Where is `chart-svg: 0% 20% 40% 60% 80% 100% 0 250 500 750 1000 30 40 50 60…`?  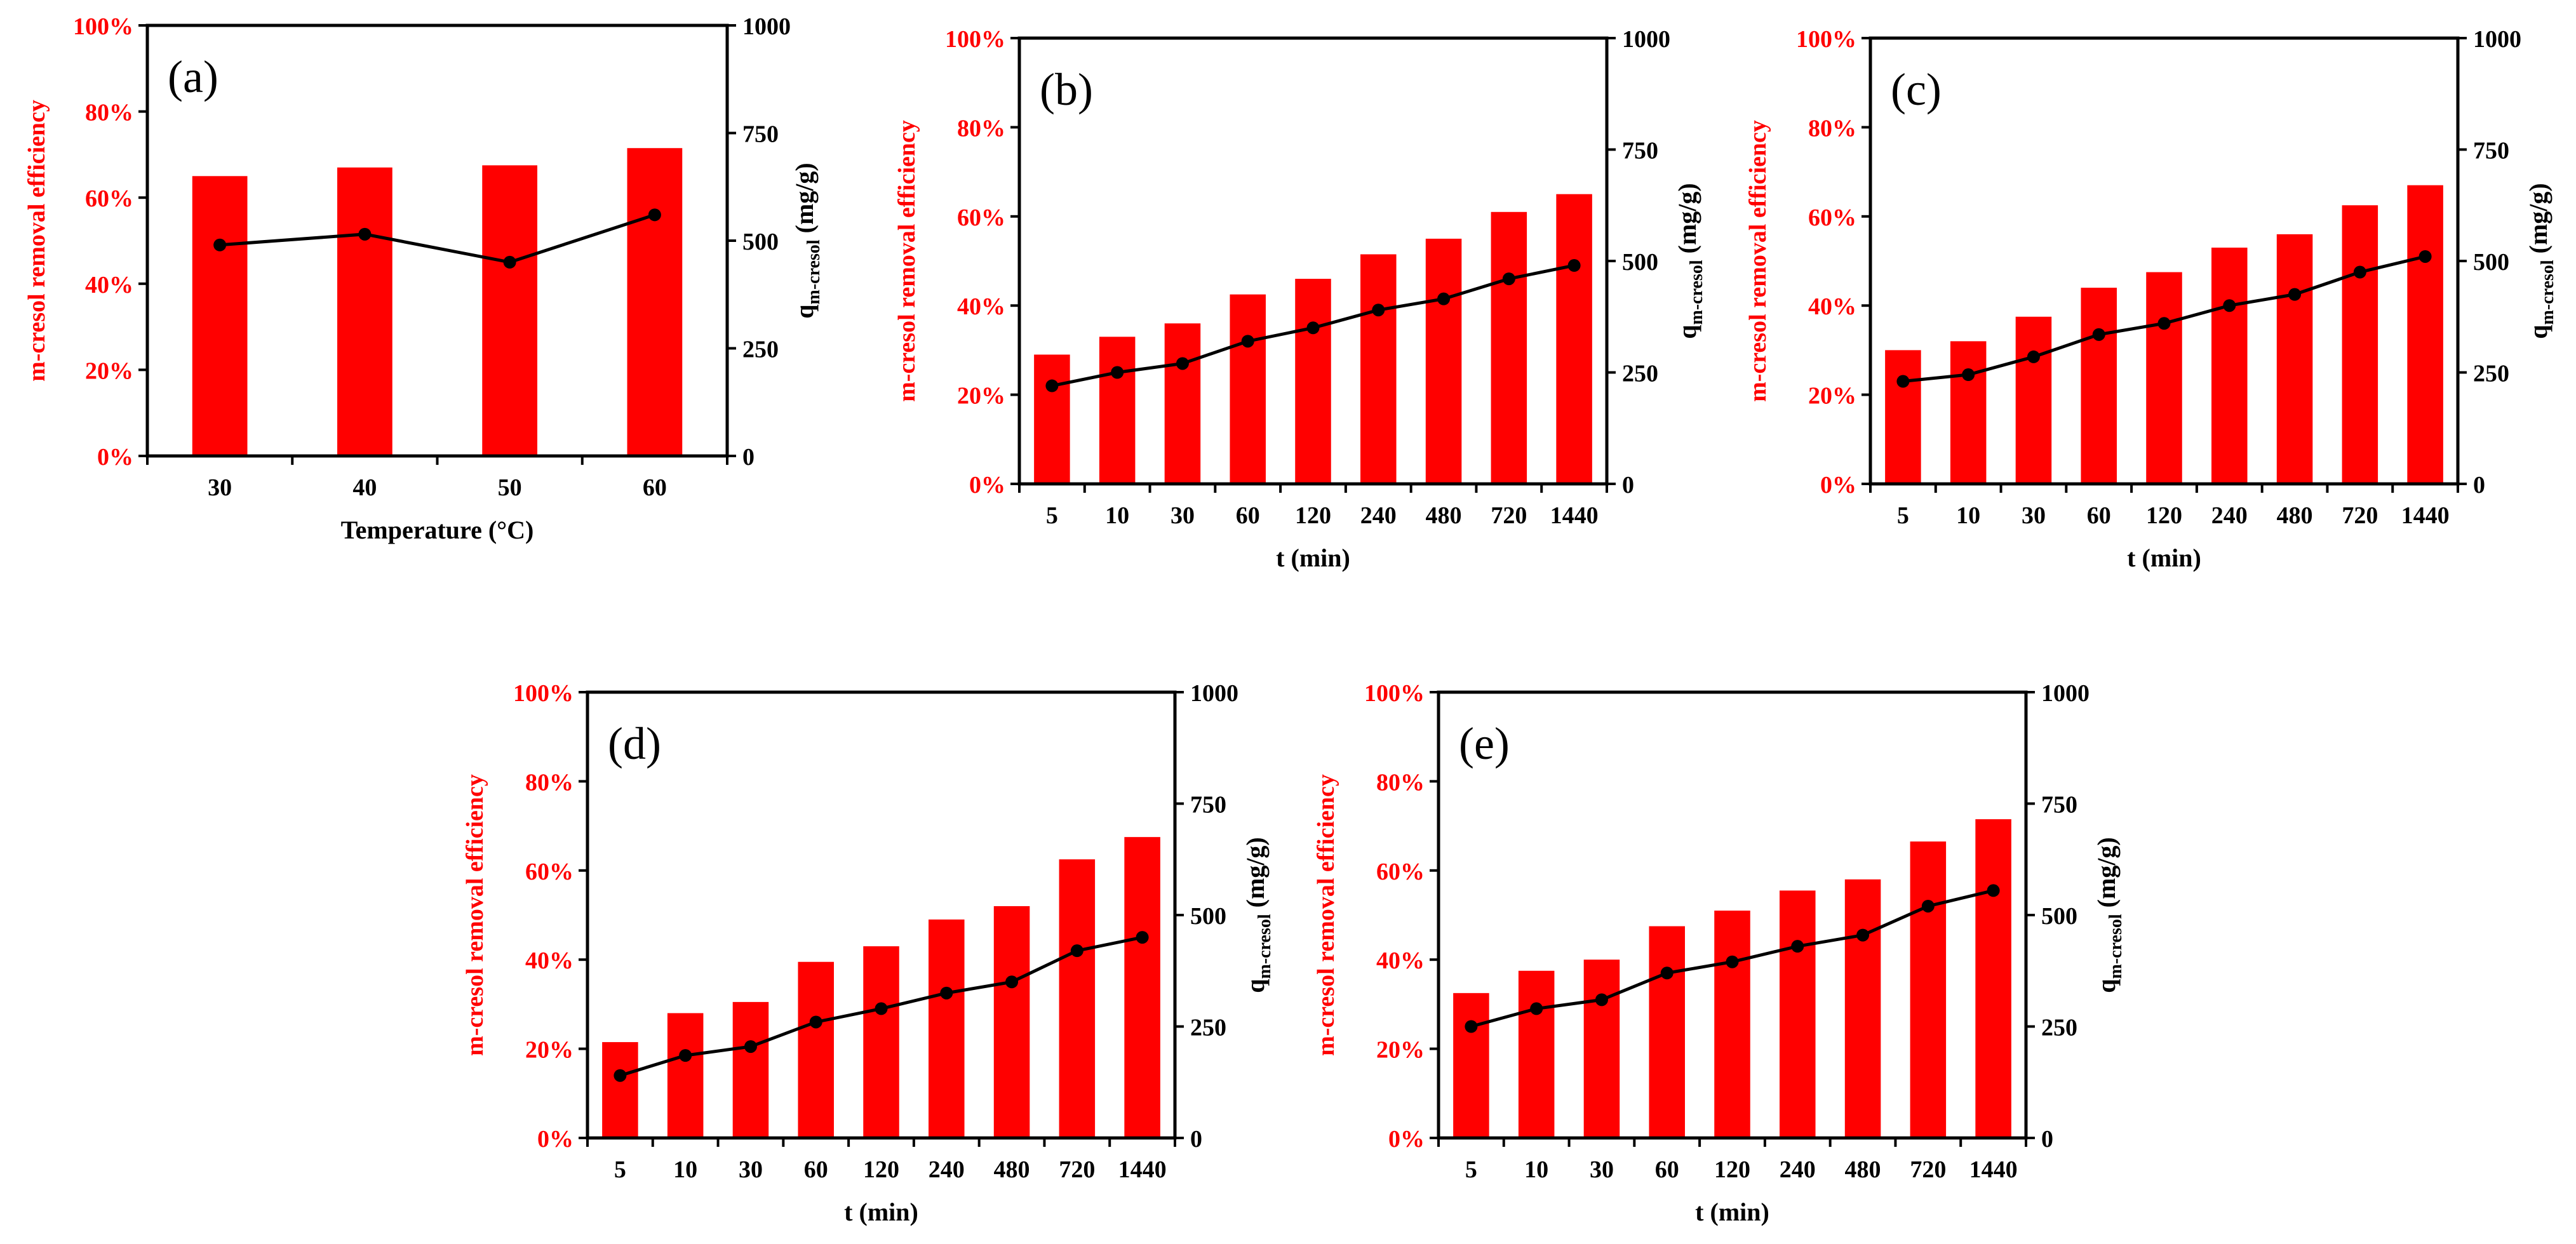
chart-svg: 0% 20% 40% 60% 80% 100% 0 250 500 750 1000 30 40 50 60… is located at coordinates (423, 278).